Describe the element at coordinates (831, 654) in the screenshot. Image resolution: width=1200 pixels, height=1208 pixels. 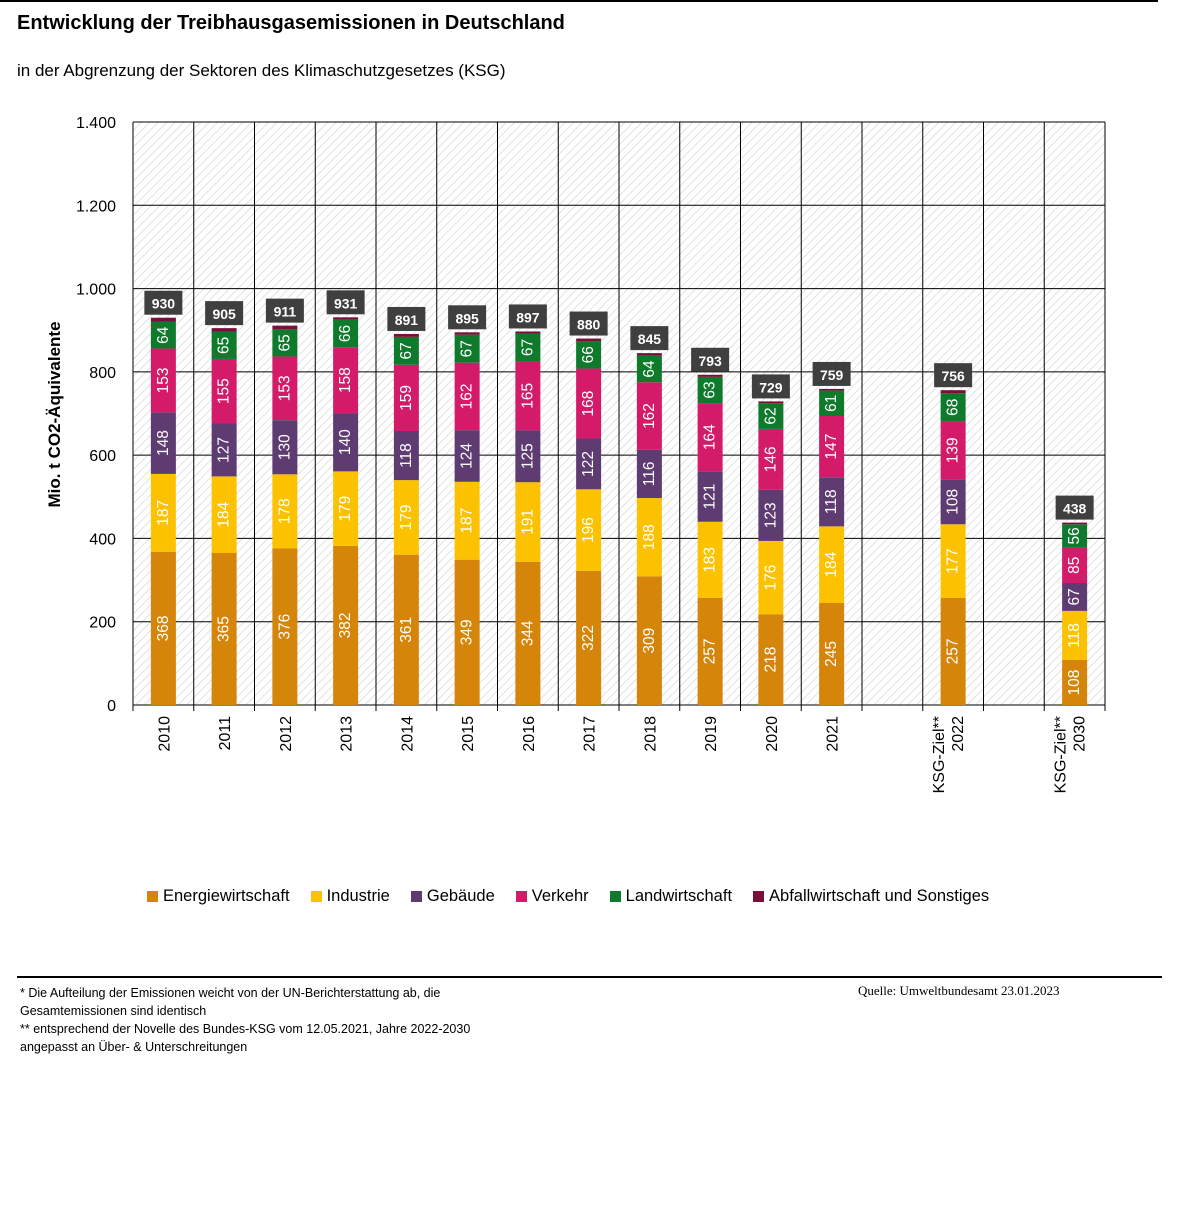
I see `data-label: 245` at that location.